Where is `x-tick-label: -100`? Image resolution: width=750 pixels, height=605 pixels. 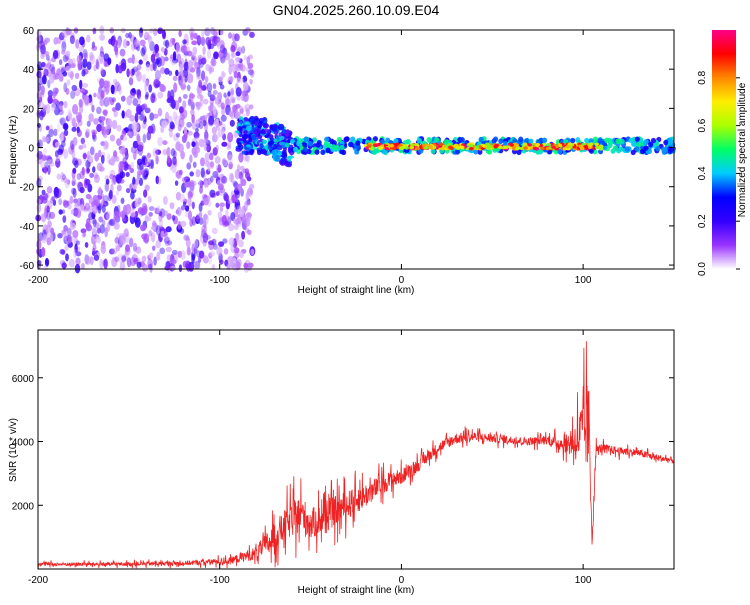 x-tick-label: -100 is located at coordinates (220, 280).